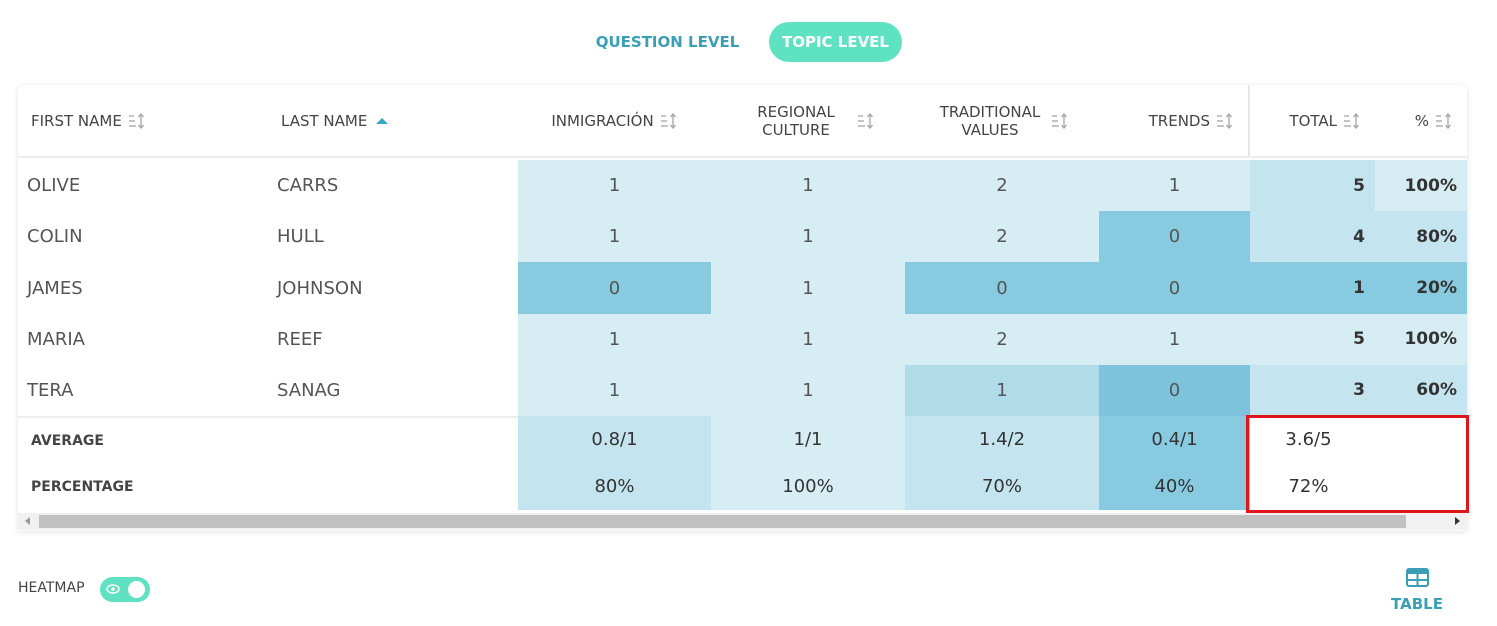 The image size is (1497, 626). I want to click on header-text: LAST NAME, so click(324, 120).